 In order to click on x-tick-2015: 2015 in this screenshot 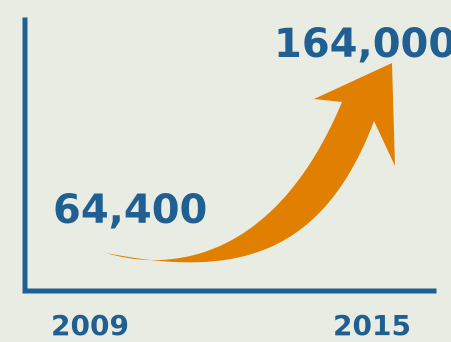, I will do `click(372, 325)`.